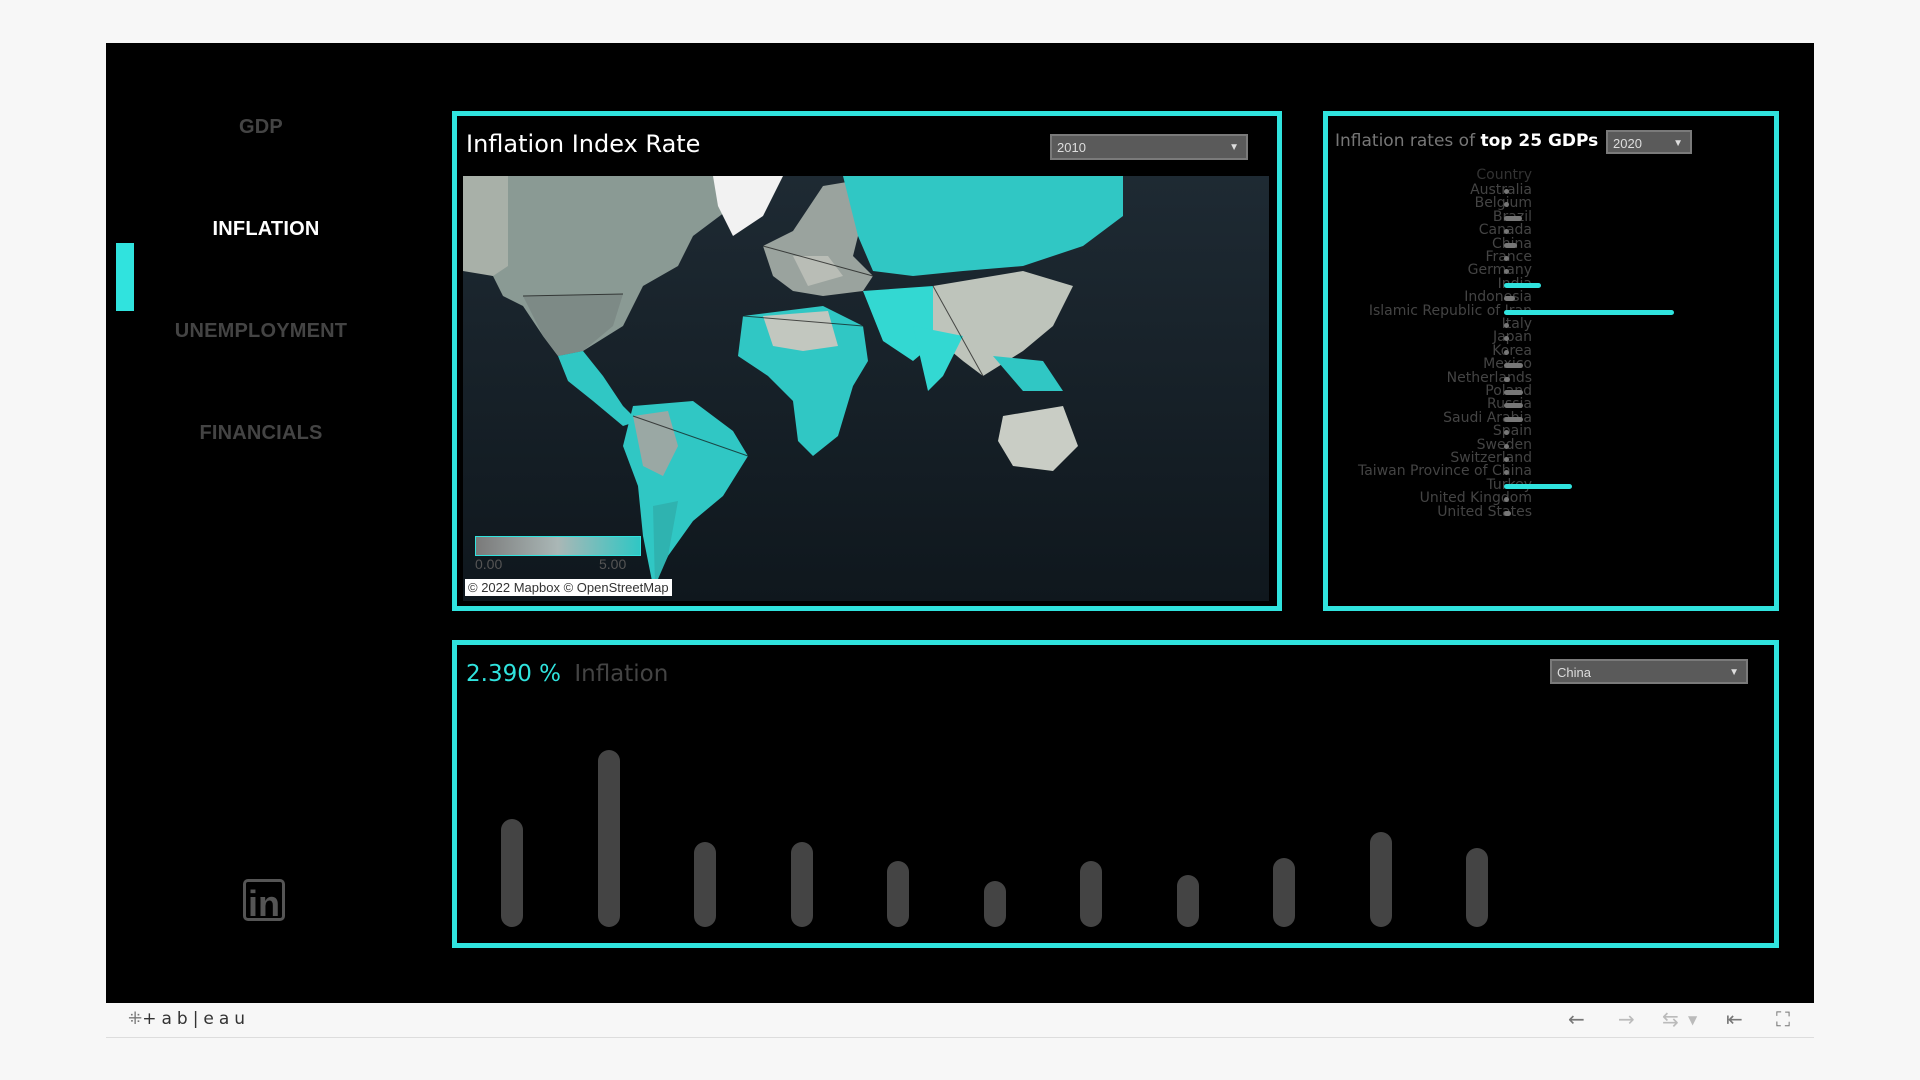 Image resolution: width=1920 pixels, height=1080 pixels. Describe the element at coordinates (135, 1019) in the screenshot. I see `tableau-mark-icon: ⁜` at that location.